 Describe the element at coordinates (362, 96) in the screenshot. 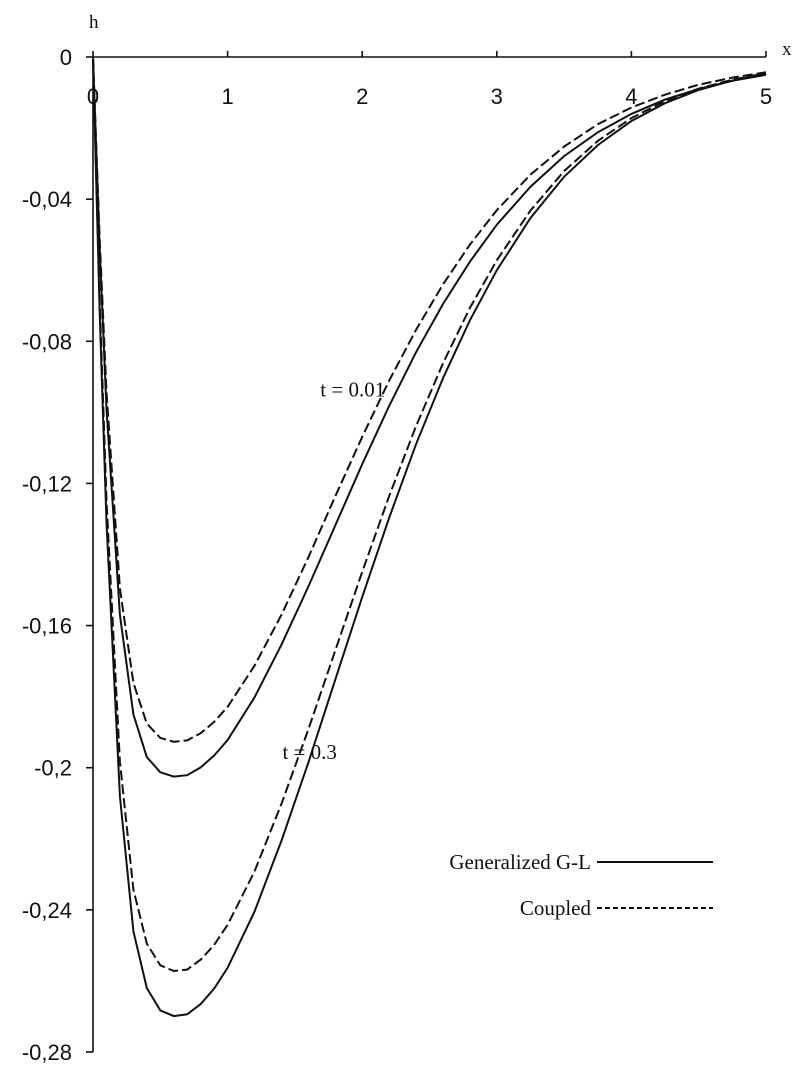

I see `x-tick-label-2: 2` at that location.